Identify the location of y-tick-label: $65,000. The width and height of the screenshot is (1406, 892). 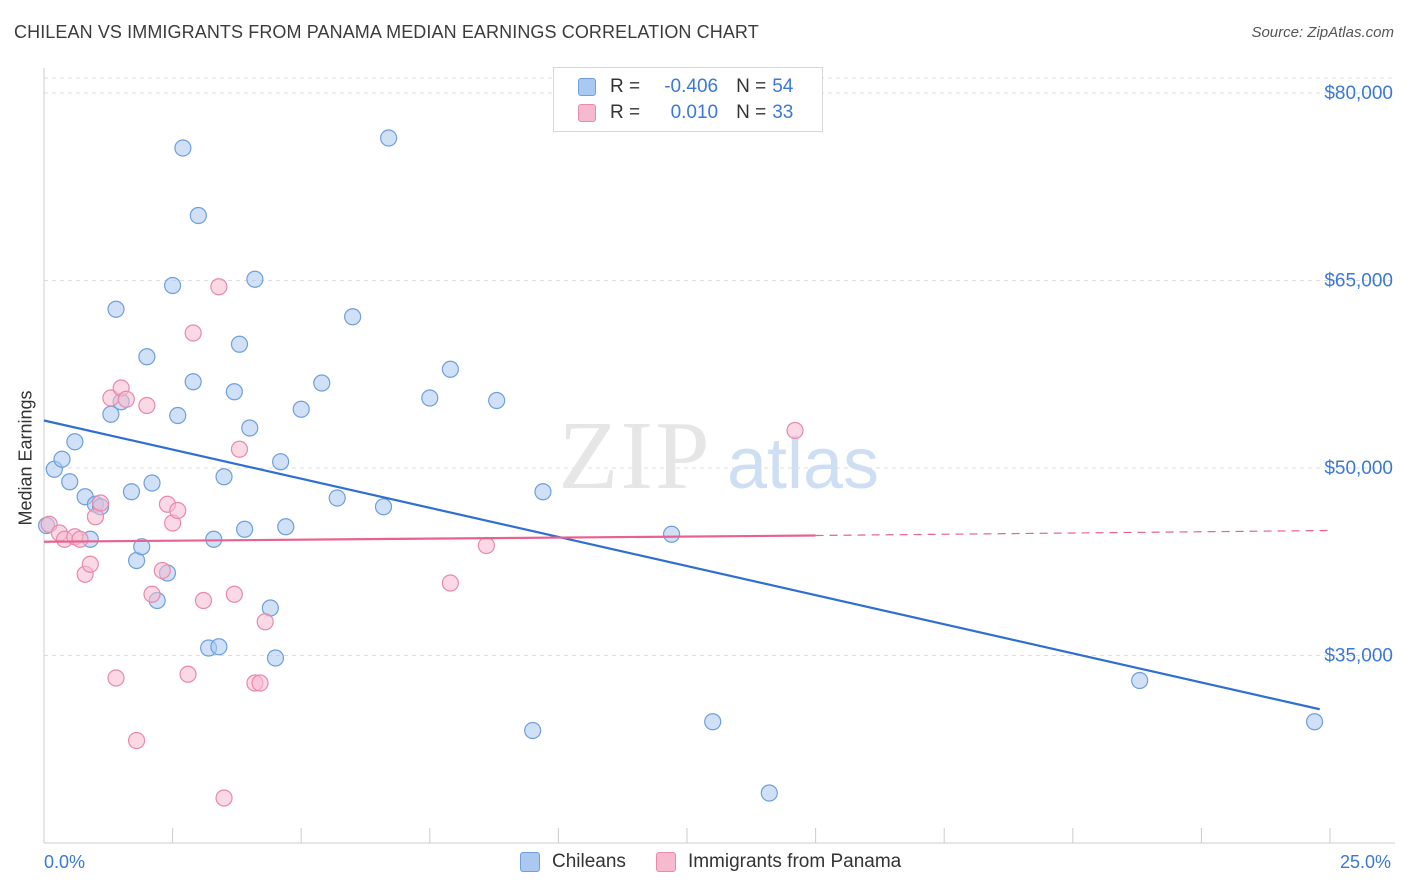
(1358, 281).